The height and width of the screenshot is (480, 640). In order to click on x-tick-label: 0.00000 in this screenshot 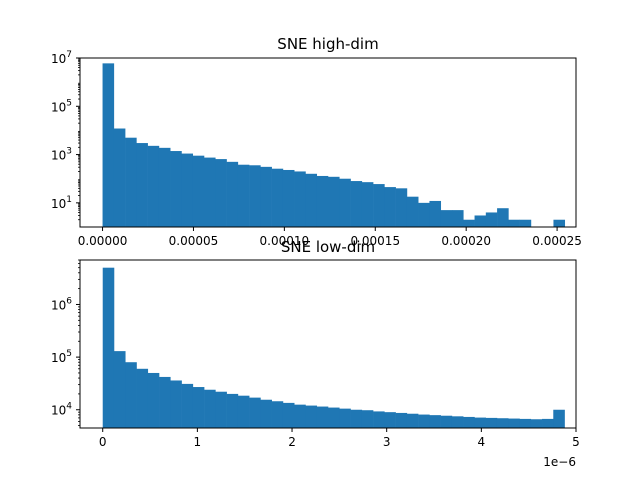, I will do `click(103, 241)`.